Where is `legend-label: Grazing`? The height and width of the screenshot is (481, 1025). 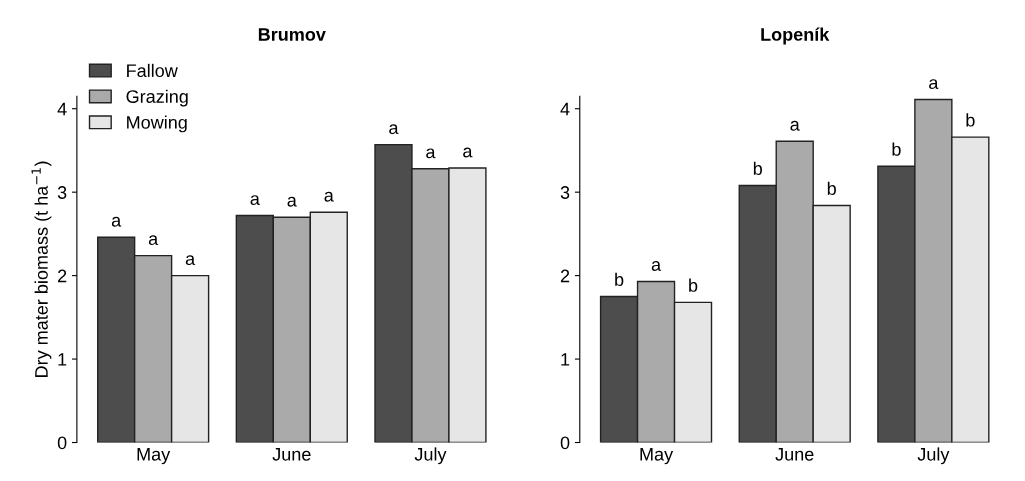
legend-label: Grazing is located at coordinates (157, 98).